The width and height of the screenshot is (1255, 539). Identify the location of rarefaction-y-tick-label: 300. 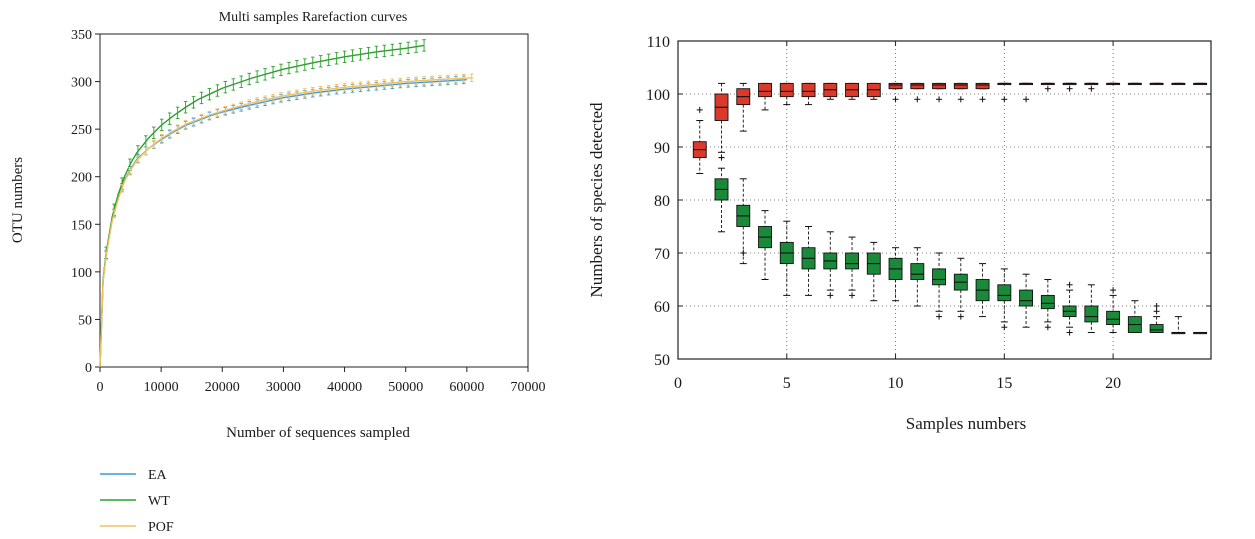
(81, 83).